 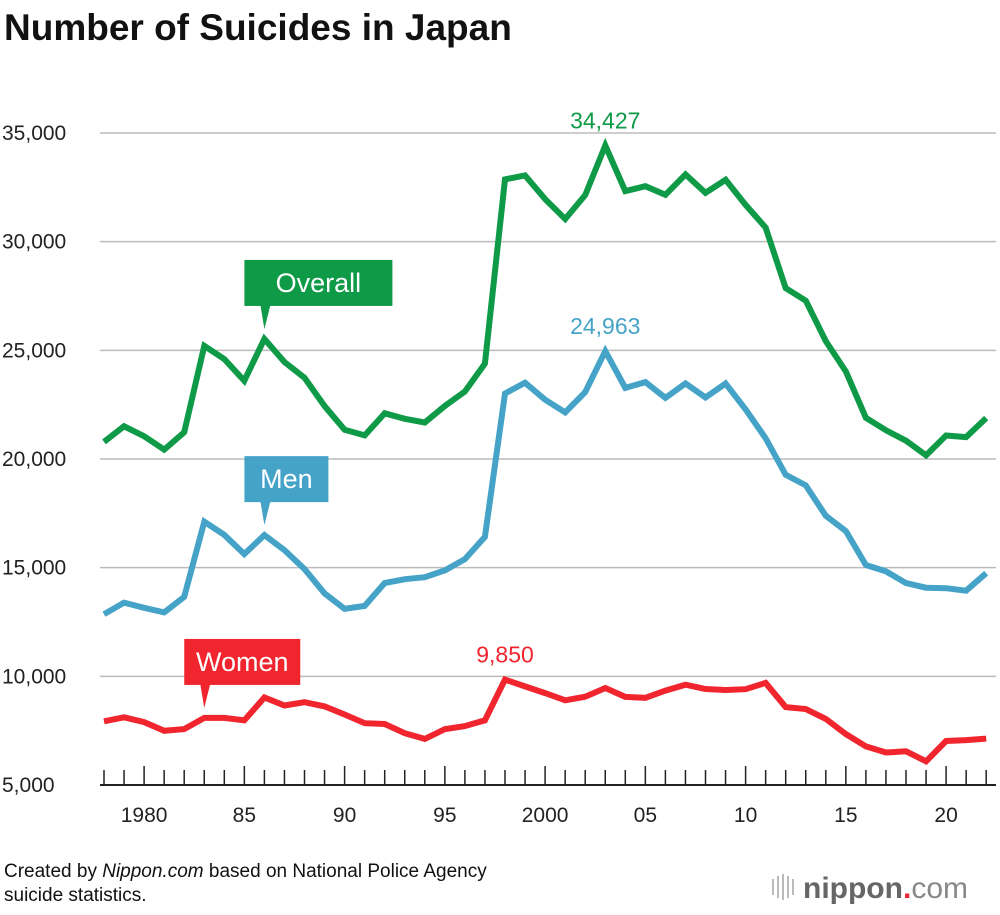 I want to click on x-tick-label: 05, so click(x=645, y=815).